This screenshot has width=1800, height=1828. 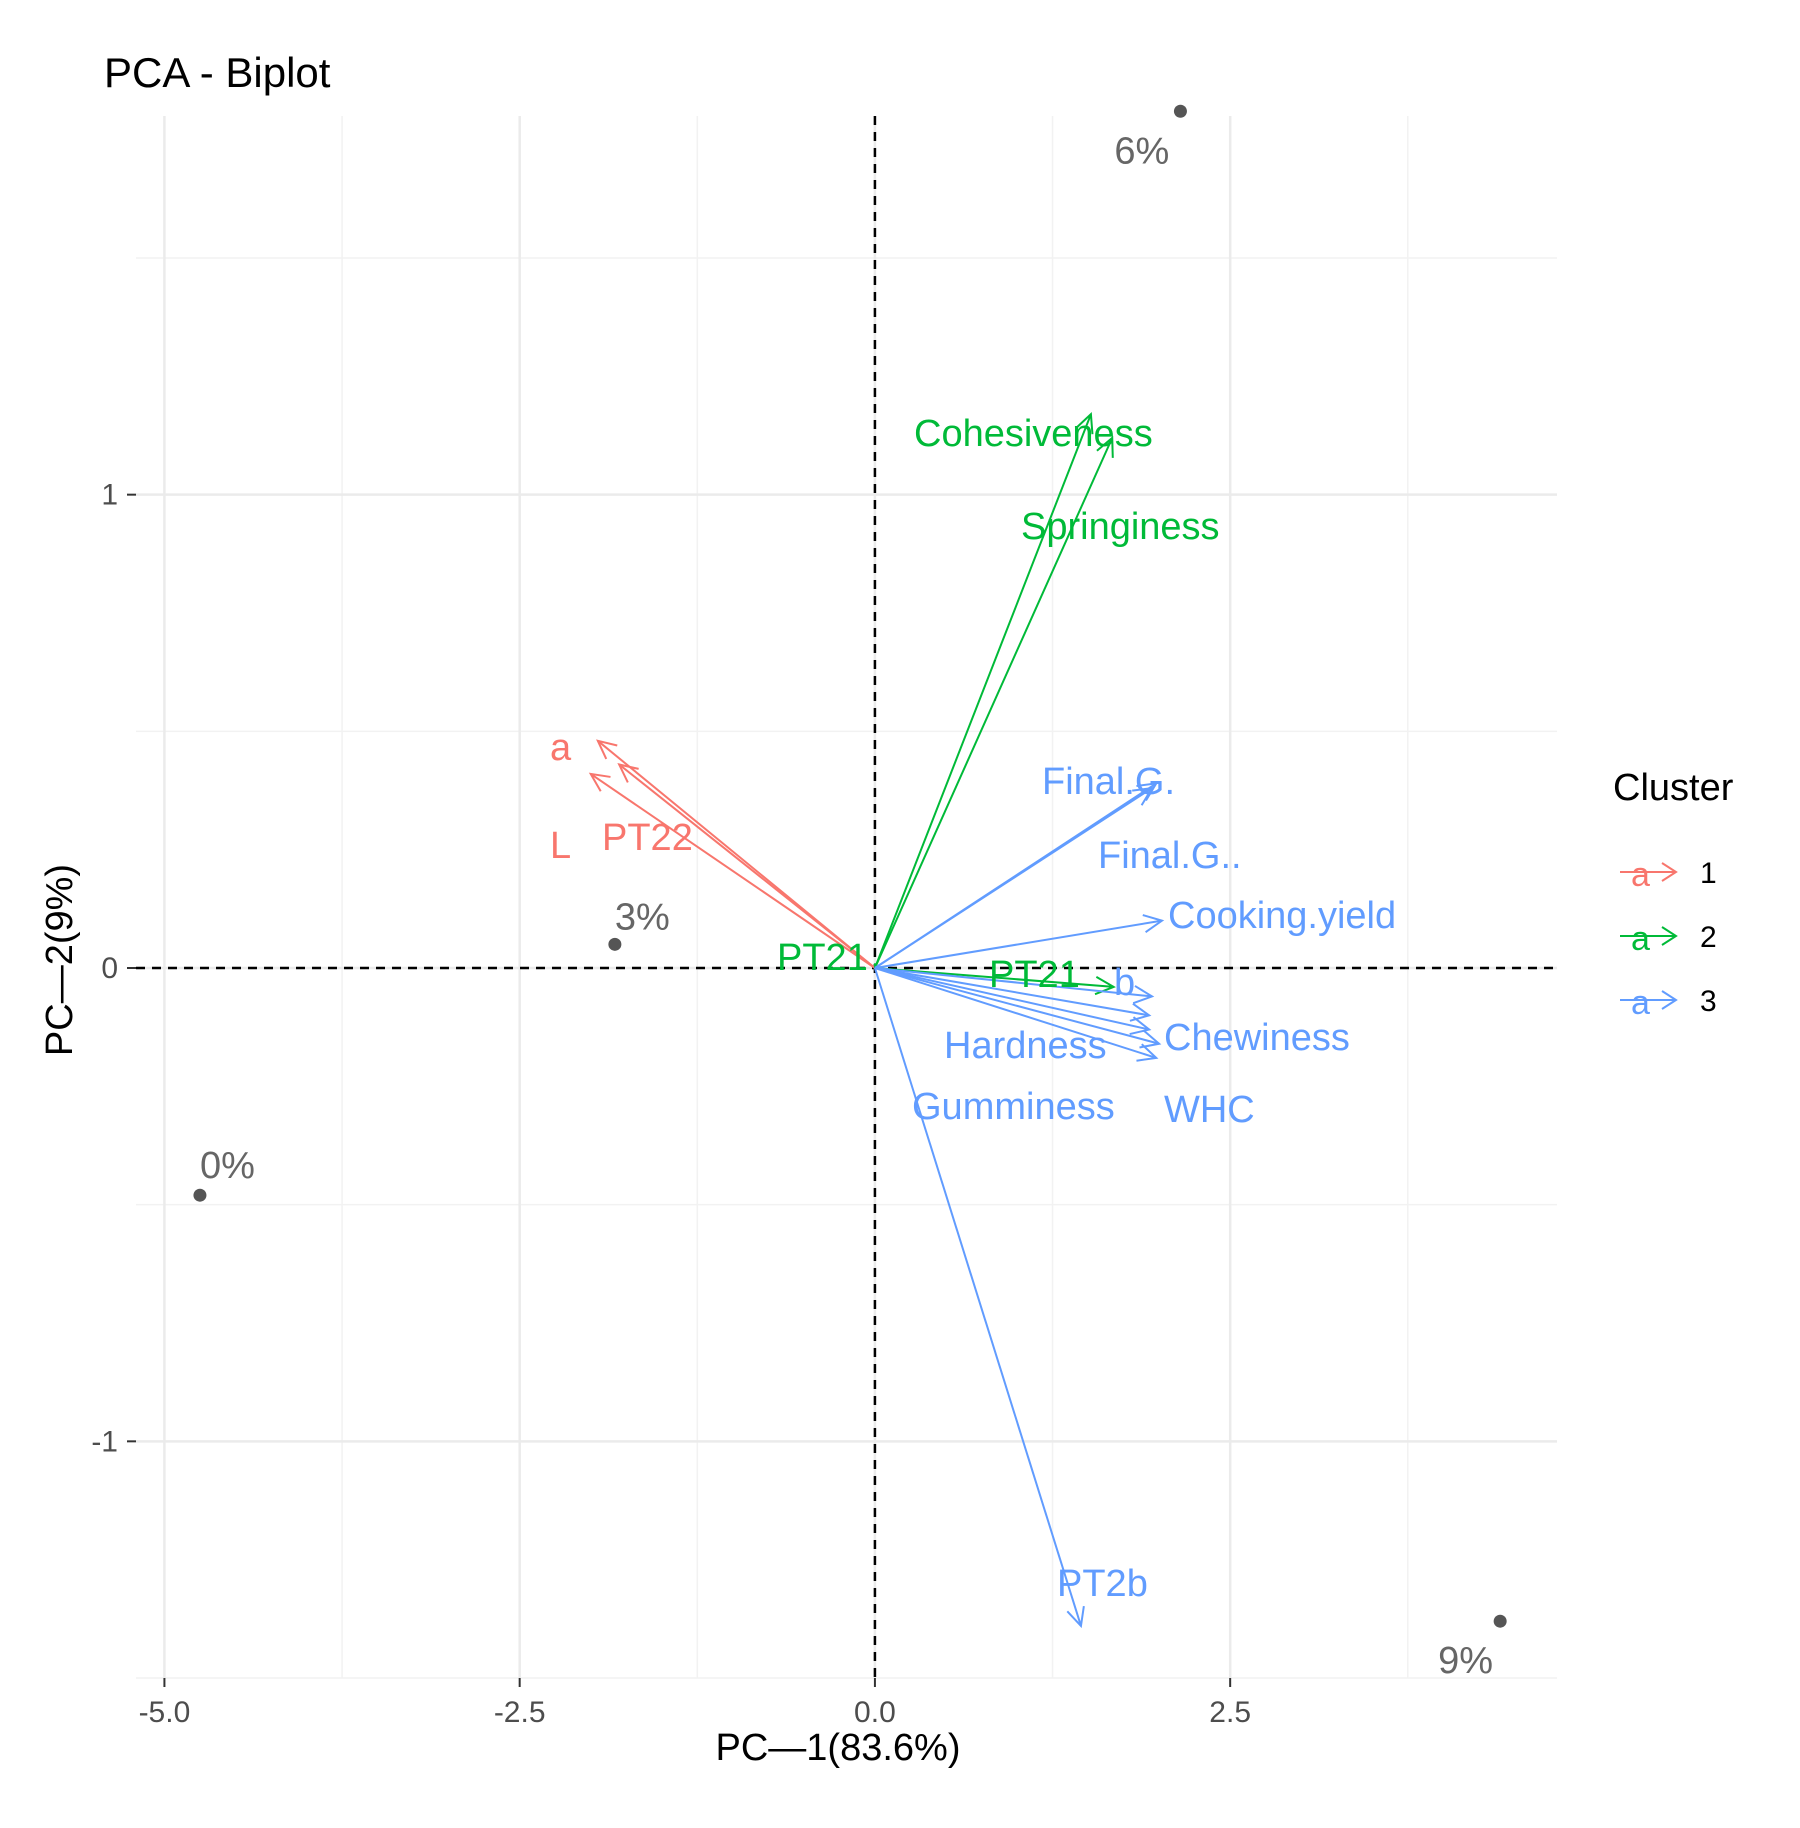 What do you see at coordinates (1141, 151) in the screenshot?
I see `point-label: 6%` at bounding box center [1141, 151].